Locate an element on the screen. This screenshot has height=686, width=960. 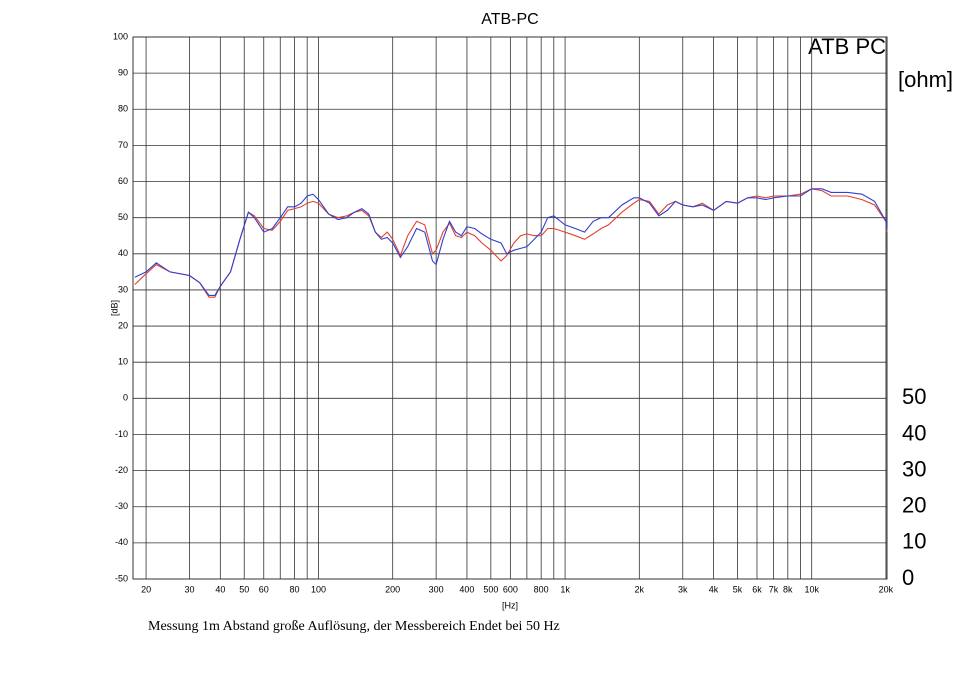
x-tick-label: 2k is located at coordinates (640, 589).